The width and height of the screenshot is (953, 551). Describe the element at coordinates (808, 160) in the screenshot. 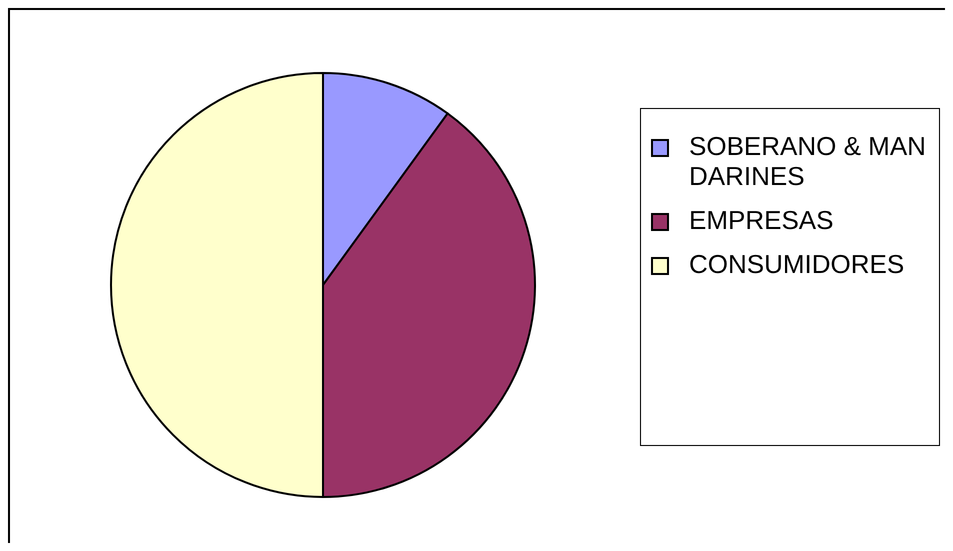

I see `legend-label: SOBERANO & MANDARINES` at that location.